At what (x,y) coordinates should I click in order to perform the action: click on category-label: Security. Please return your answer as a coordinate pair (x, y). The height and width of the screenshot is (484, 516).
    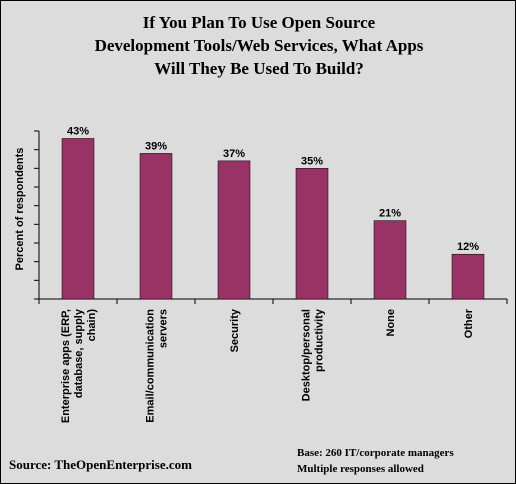
    Looking at the image, I should click on (235, 330).